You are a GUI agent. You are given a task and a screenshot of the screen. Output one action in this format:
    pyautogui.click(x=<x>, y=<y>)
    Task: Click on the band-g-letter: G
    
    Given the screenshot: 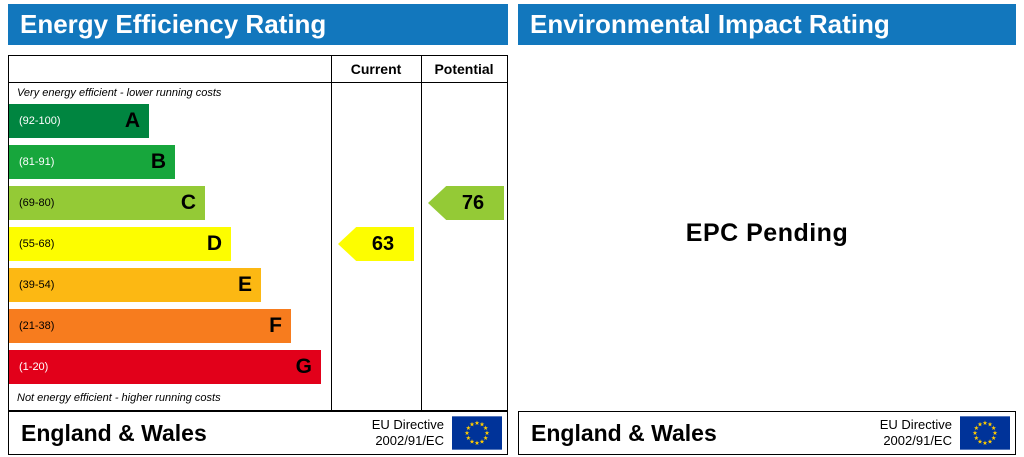 What is the action you would take?
    pyautogui.click(x=303, y=366)
    